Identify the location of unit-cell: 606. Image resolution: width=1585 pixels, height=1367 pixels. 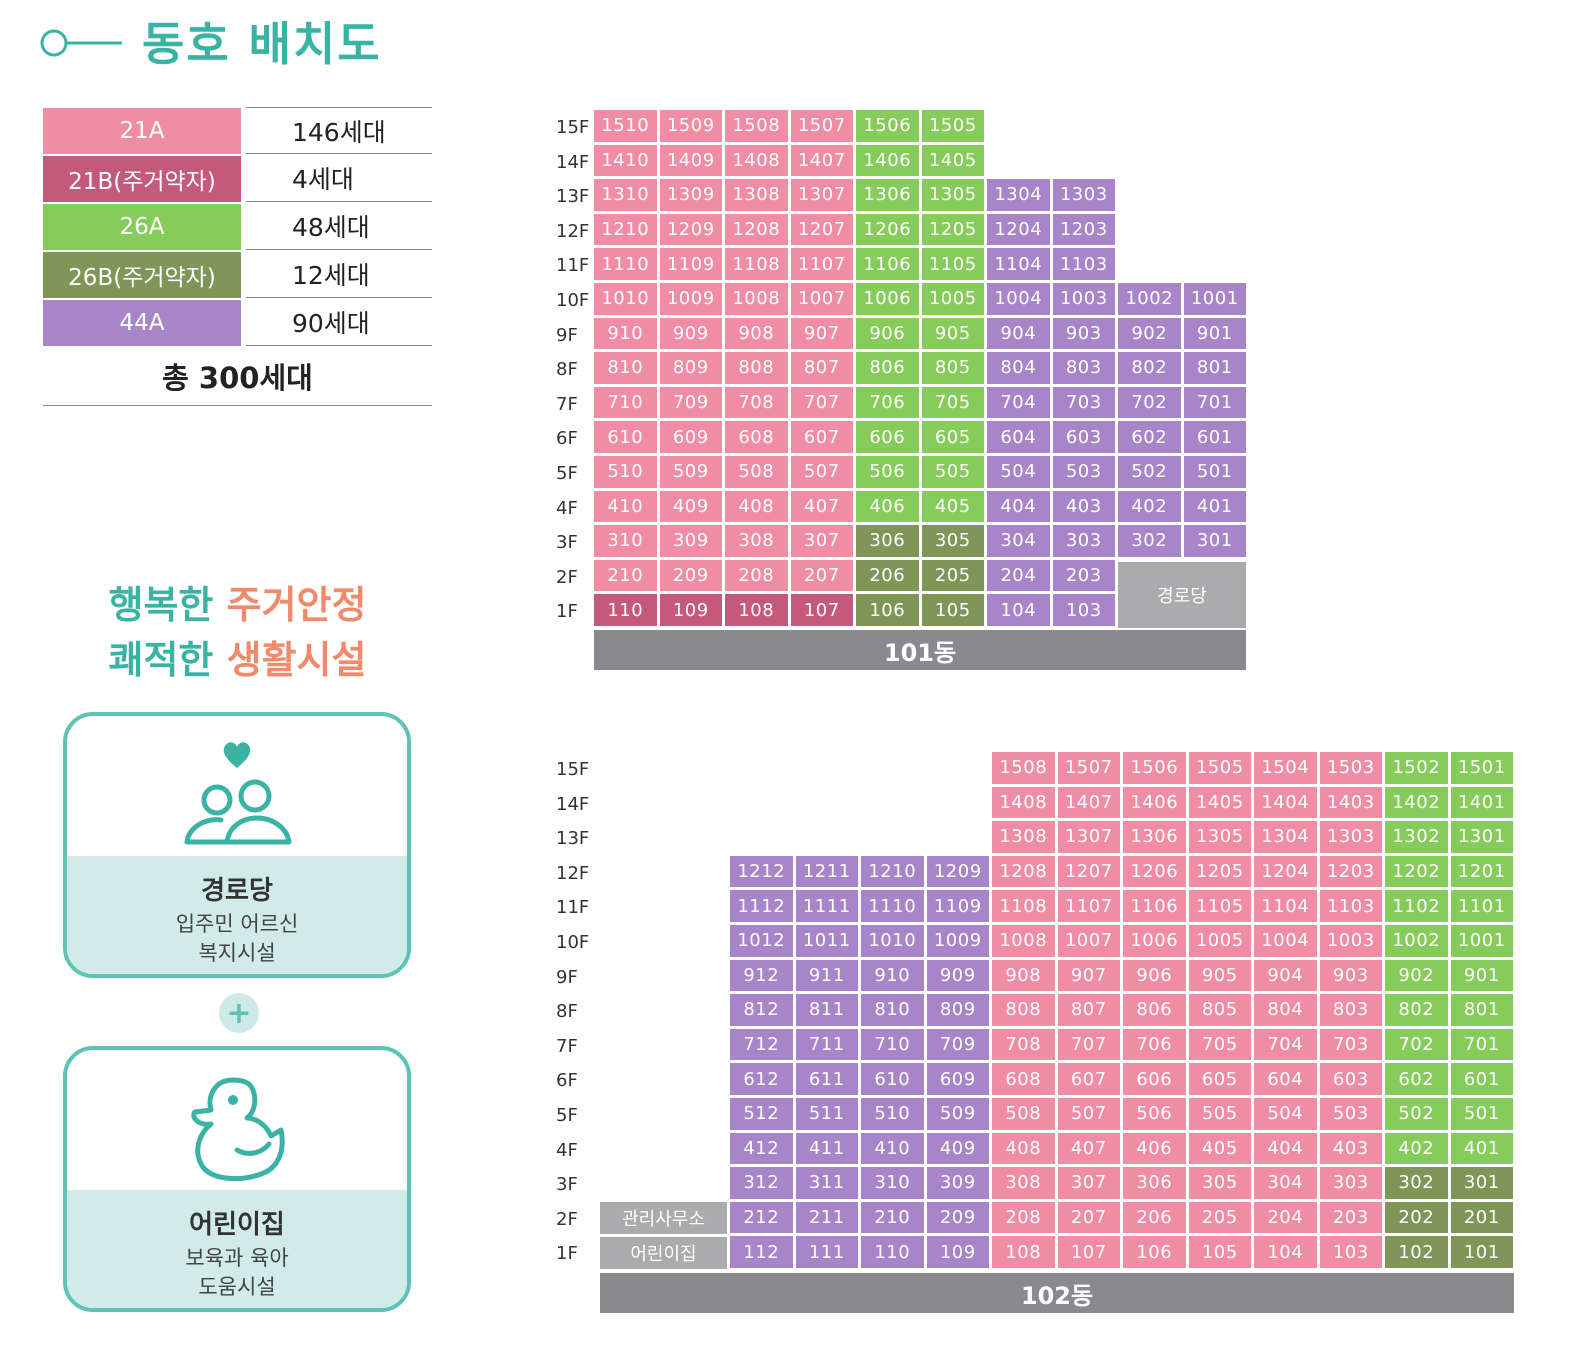
(1154, 1079).